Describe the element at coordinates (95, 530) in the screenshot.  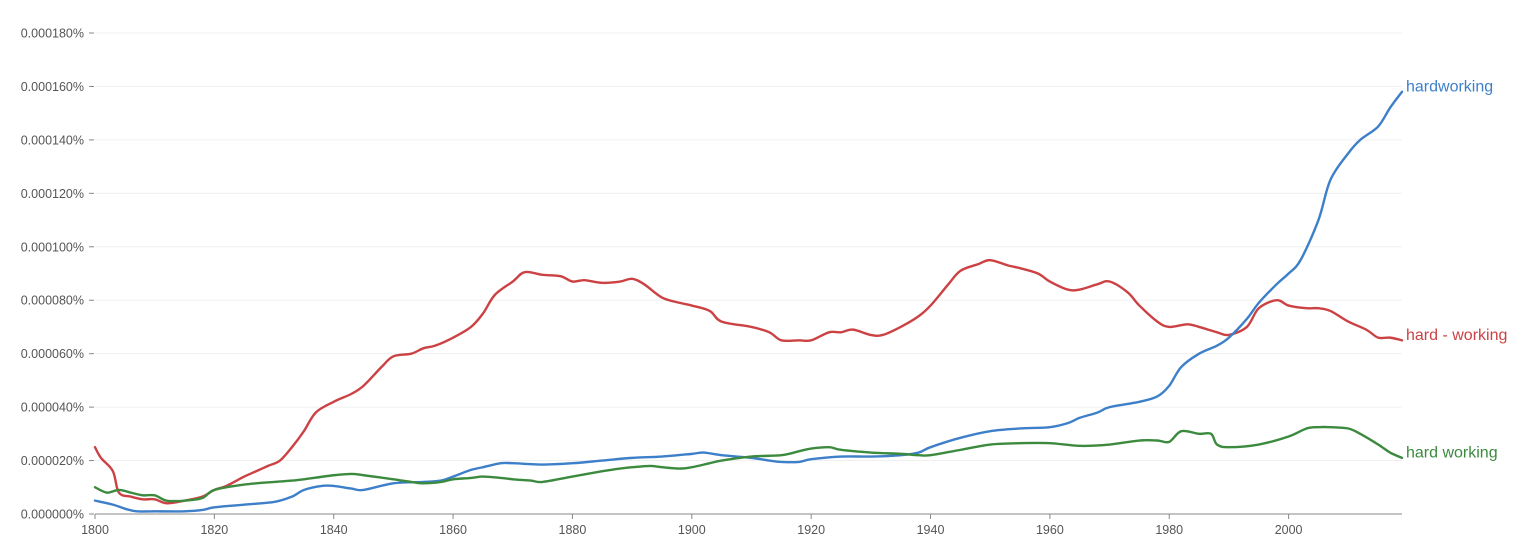
I see `x-tick-label: 1800` at that location.